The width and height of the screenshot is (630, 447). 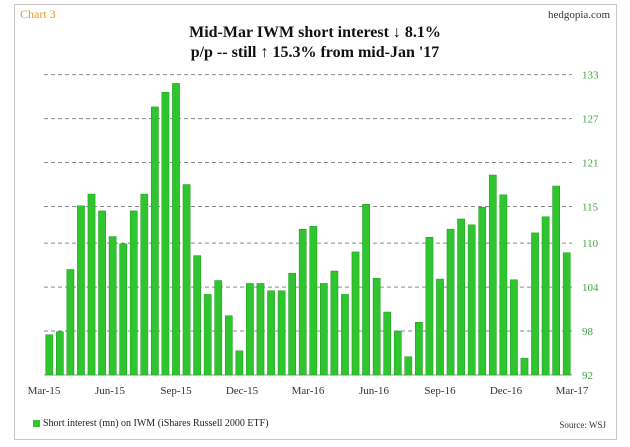 What do you see at coordinates (506, 391) in the screenshot?
I see `x-tick-label: Dec-16` at bounding box center [506, 391].